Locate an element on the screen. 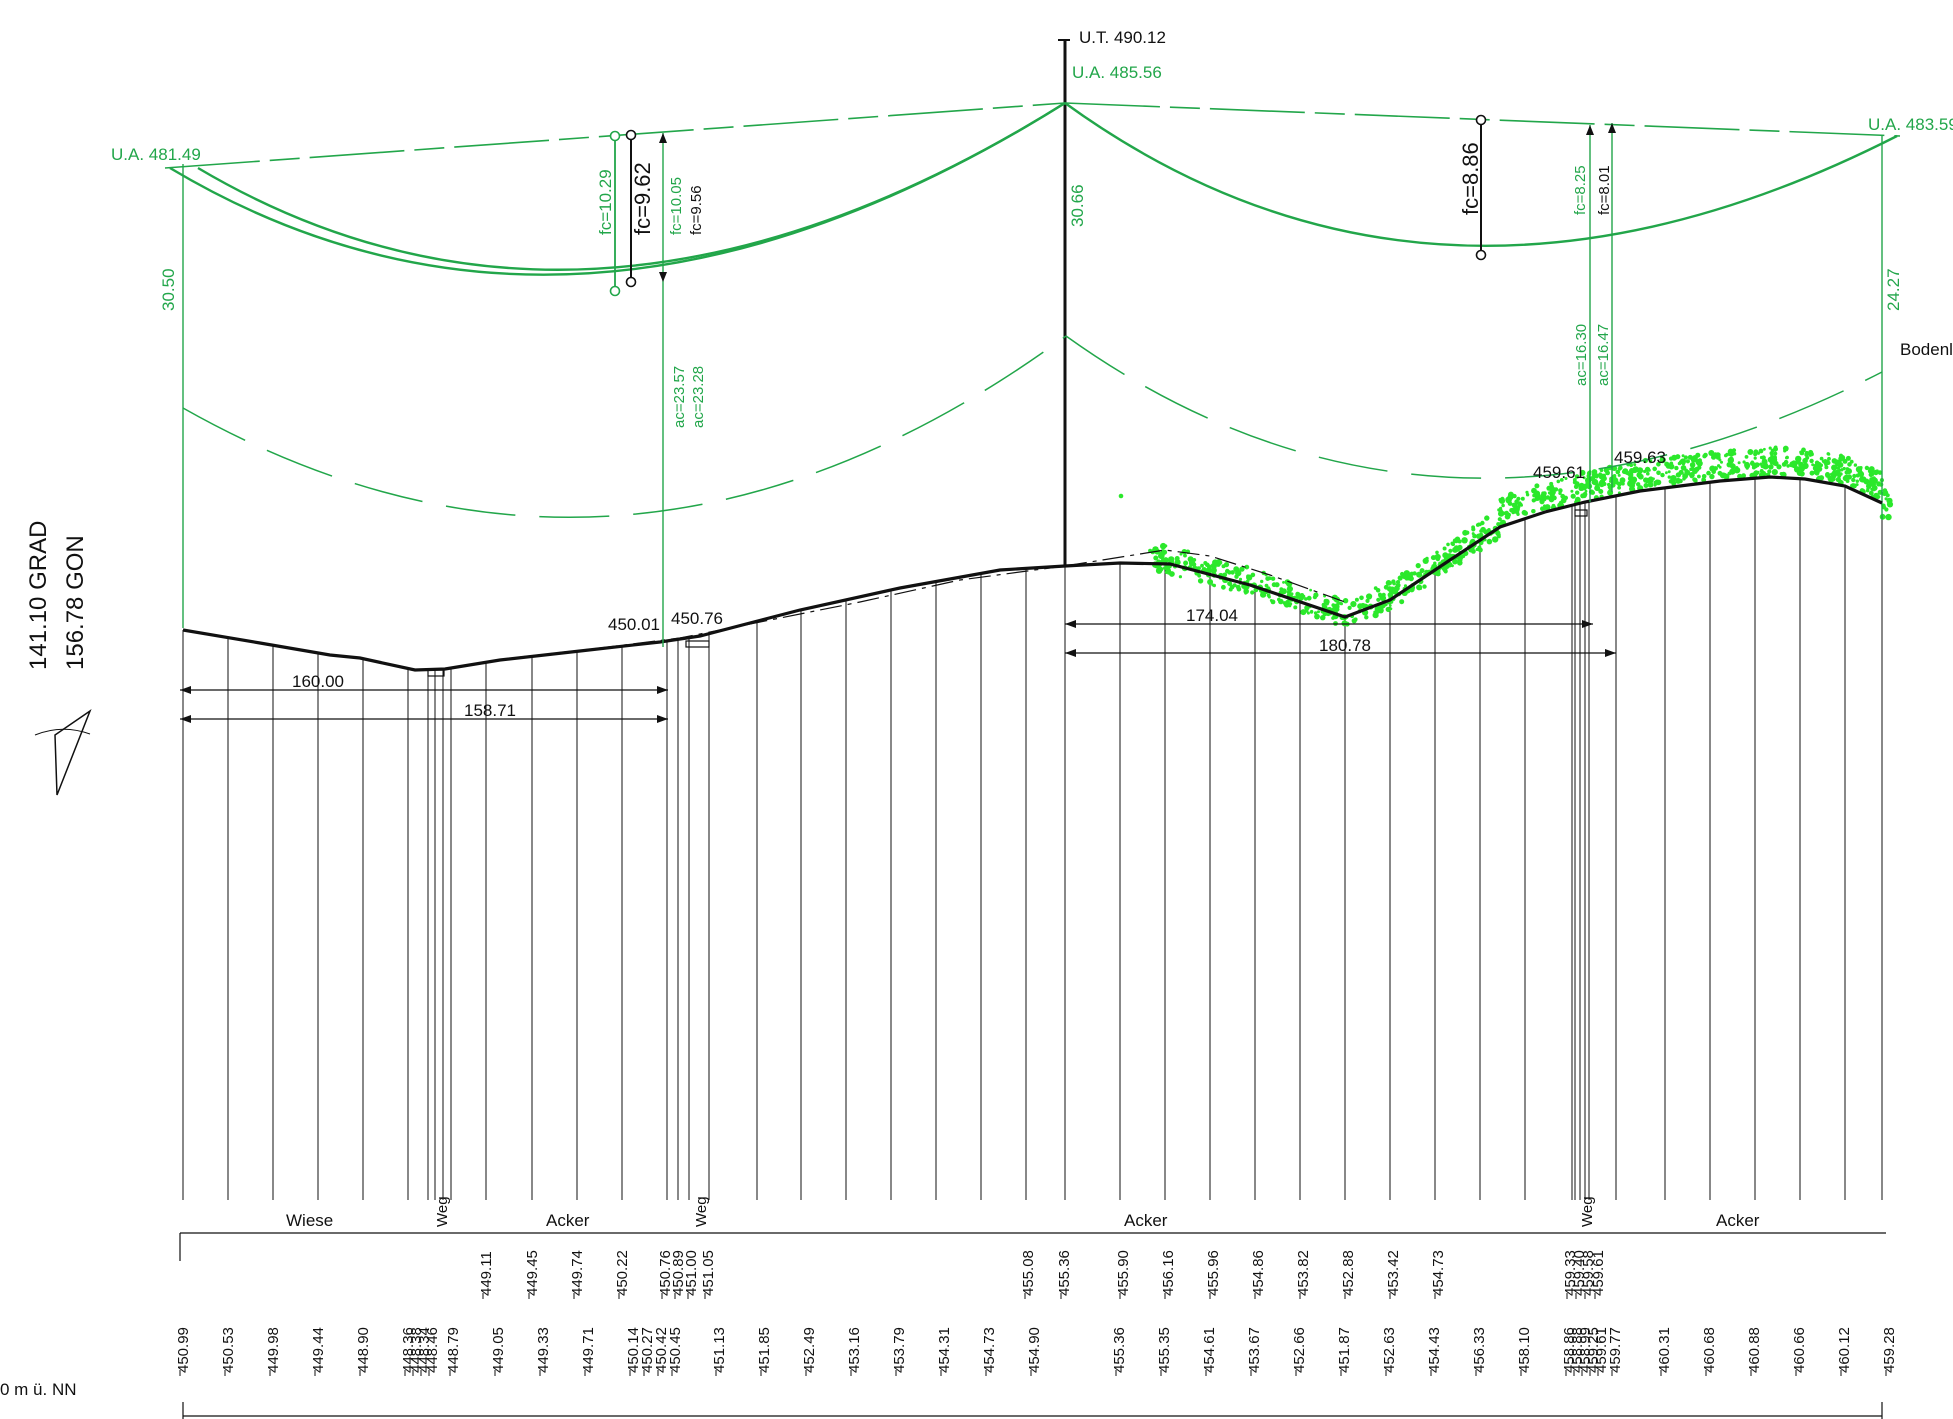  ground-label-3: 459.61 is located at coordinates (1559, 472).